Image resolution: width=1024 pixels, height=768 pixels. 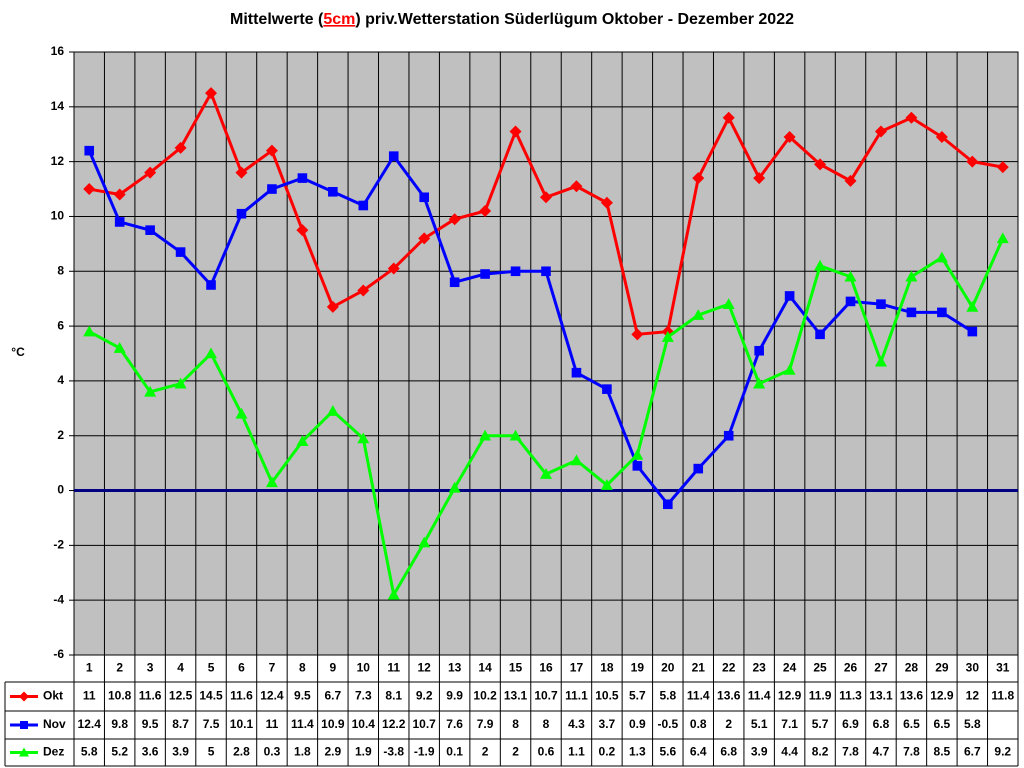 What do you see at coordinates (272, 724) in the screenshot?
I see `table-value: 11` at bounding box center [272, 724].